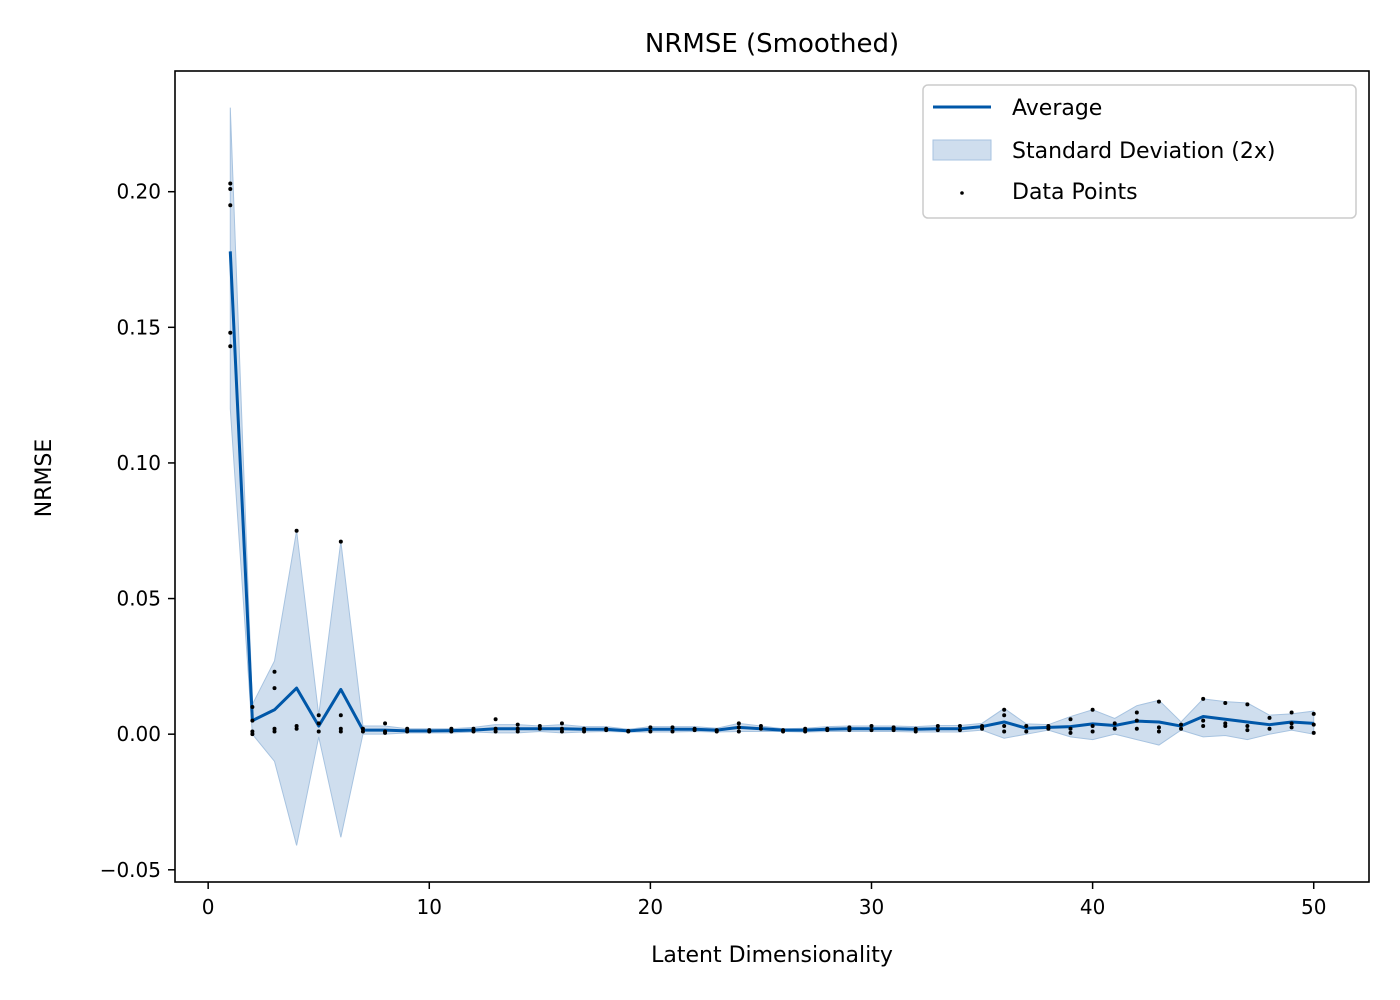 The height and width of the screenshot is (1000, 1400). I want to click on x-axis-label: Latent Dimensionality, so click(772, 955).